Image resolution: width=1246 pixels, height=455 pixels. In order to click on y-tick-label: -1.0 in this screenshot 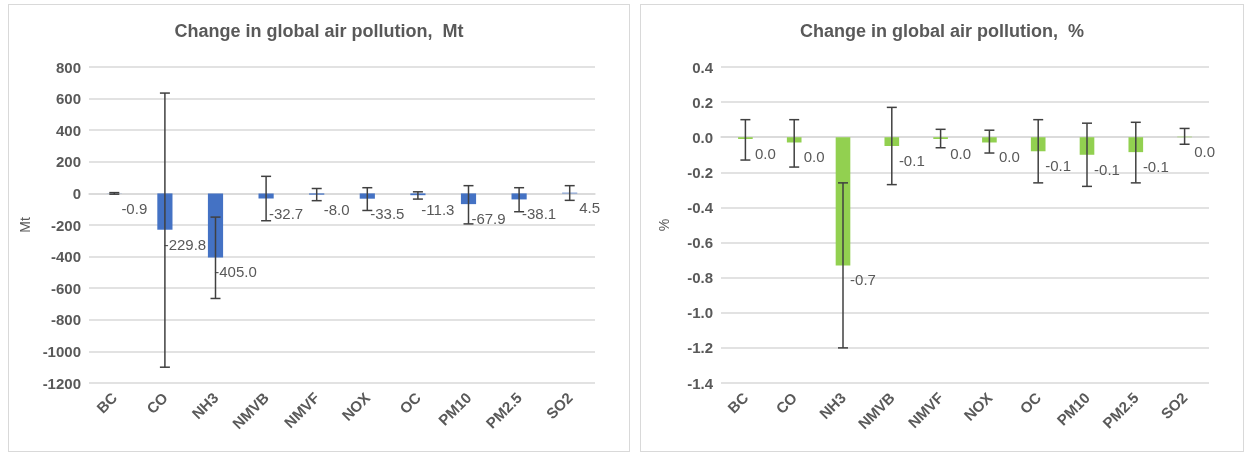, I will do `click(700, 313)`.